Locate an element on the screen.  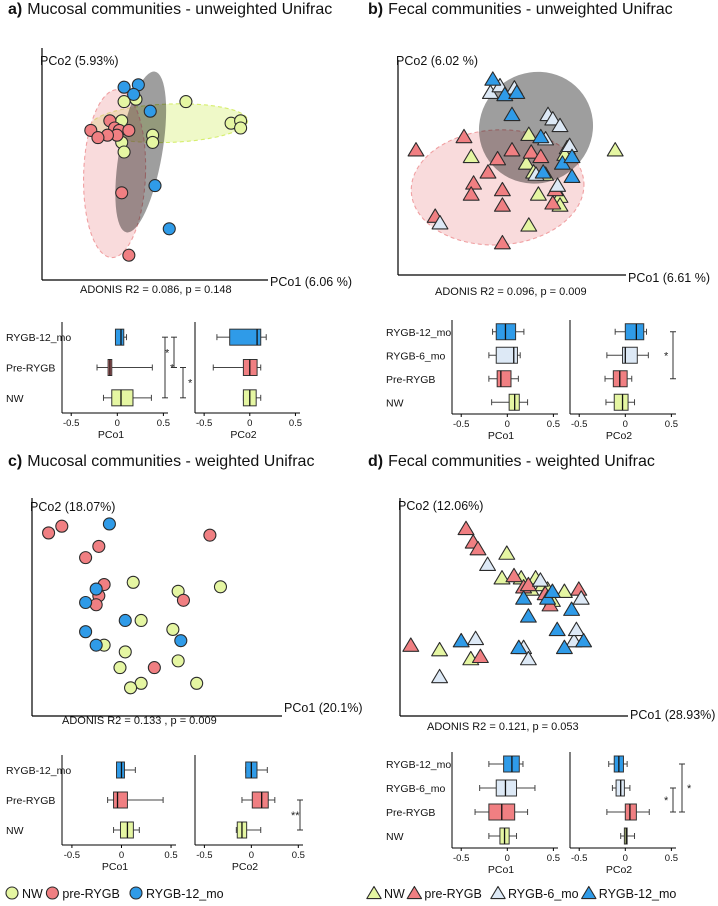
panel-label: a) is located at coordinates (15, 9).